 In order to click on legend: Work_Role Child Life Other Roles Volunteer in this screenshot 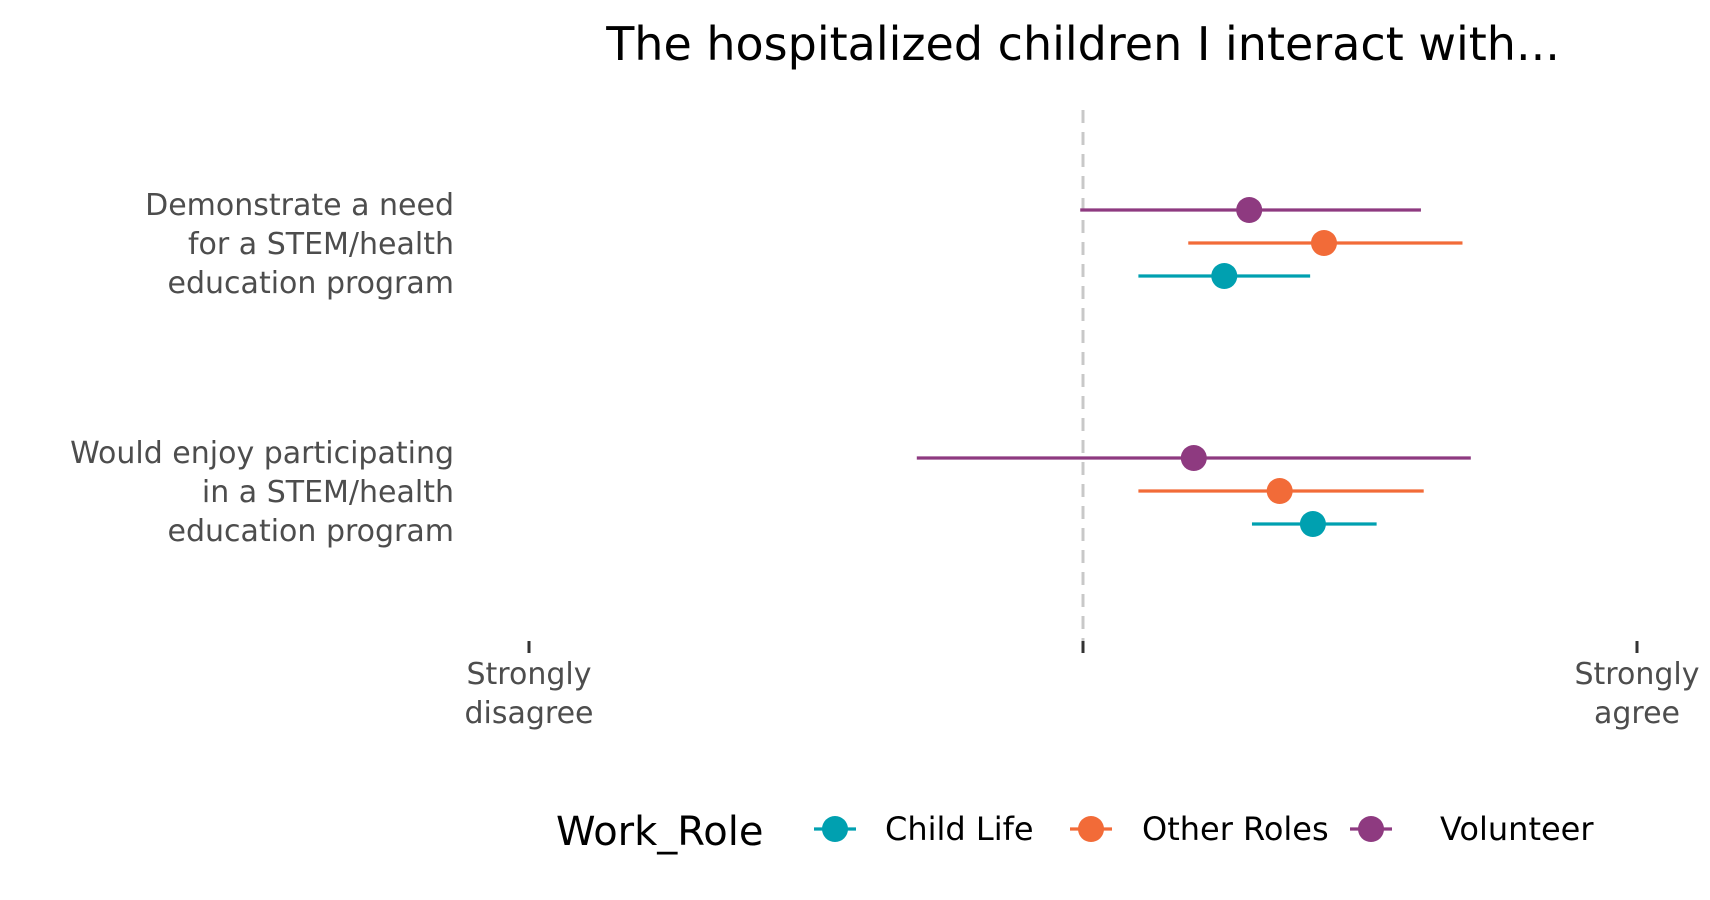, I will do `click(1075, 832)`.